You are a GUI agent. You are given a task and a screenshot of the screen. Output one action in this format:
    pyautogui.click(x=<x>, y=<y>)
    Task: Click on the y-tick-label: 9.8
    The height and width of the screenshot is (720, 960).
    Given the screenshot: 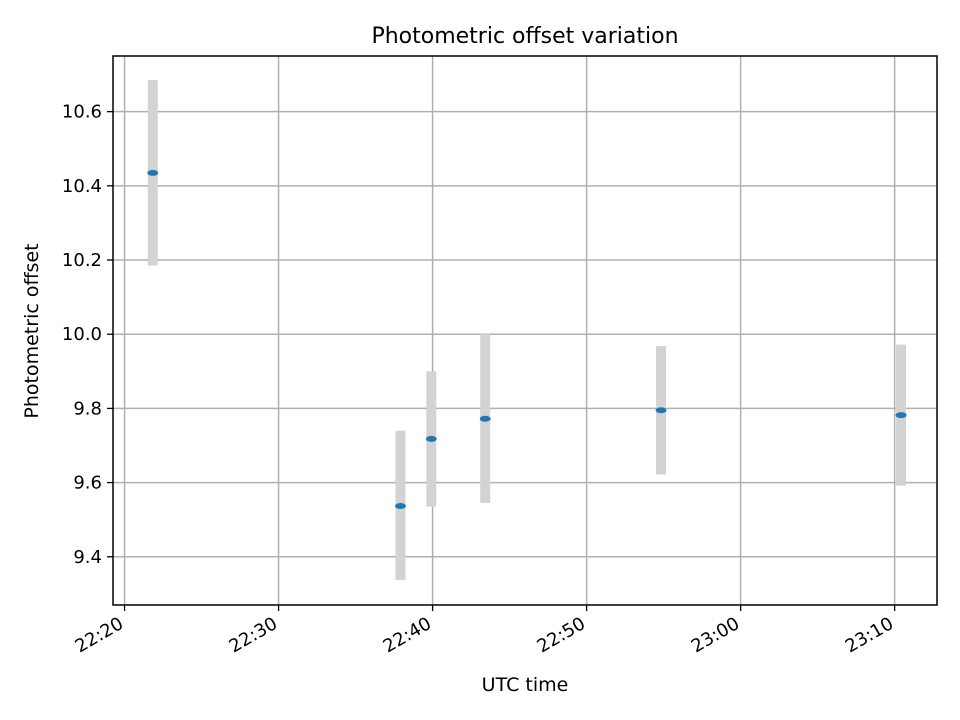 What is the action you would take?
    pyautogui.click(x=87, y=408)
    